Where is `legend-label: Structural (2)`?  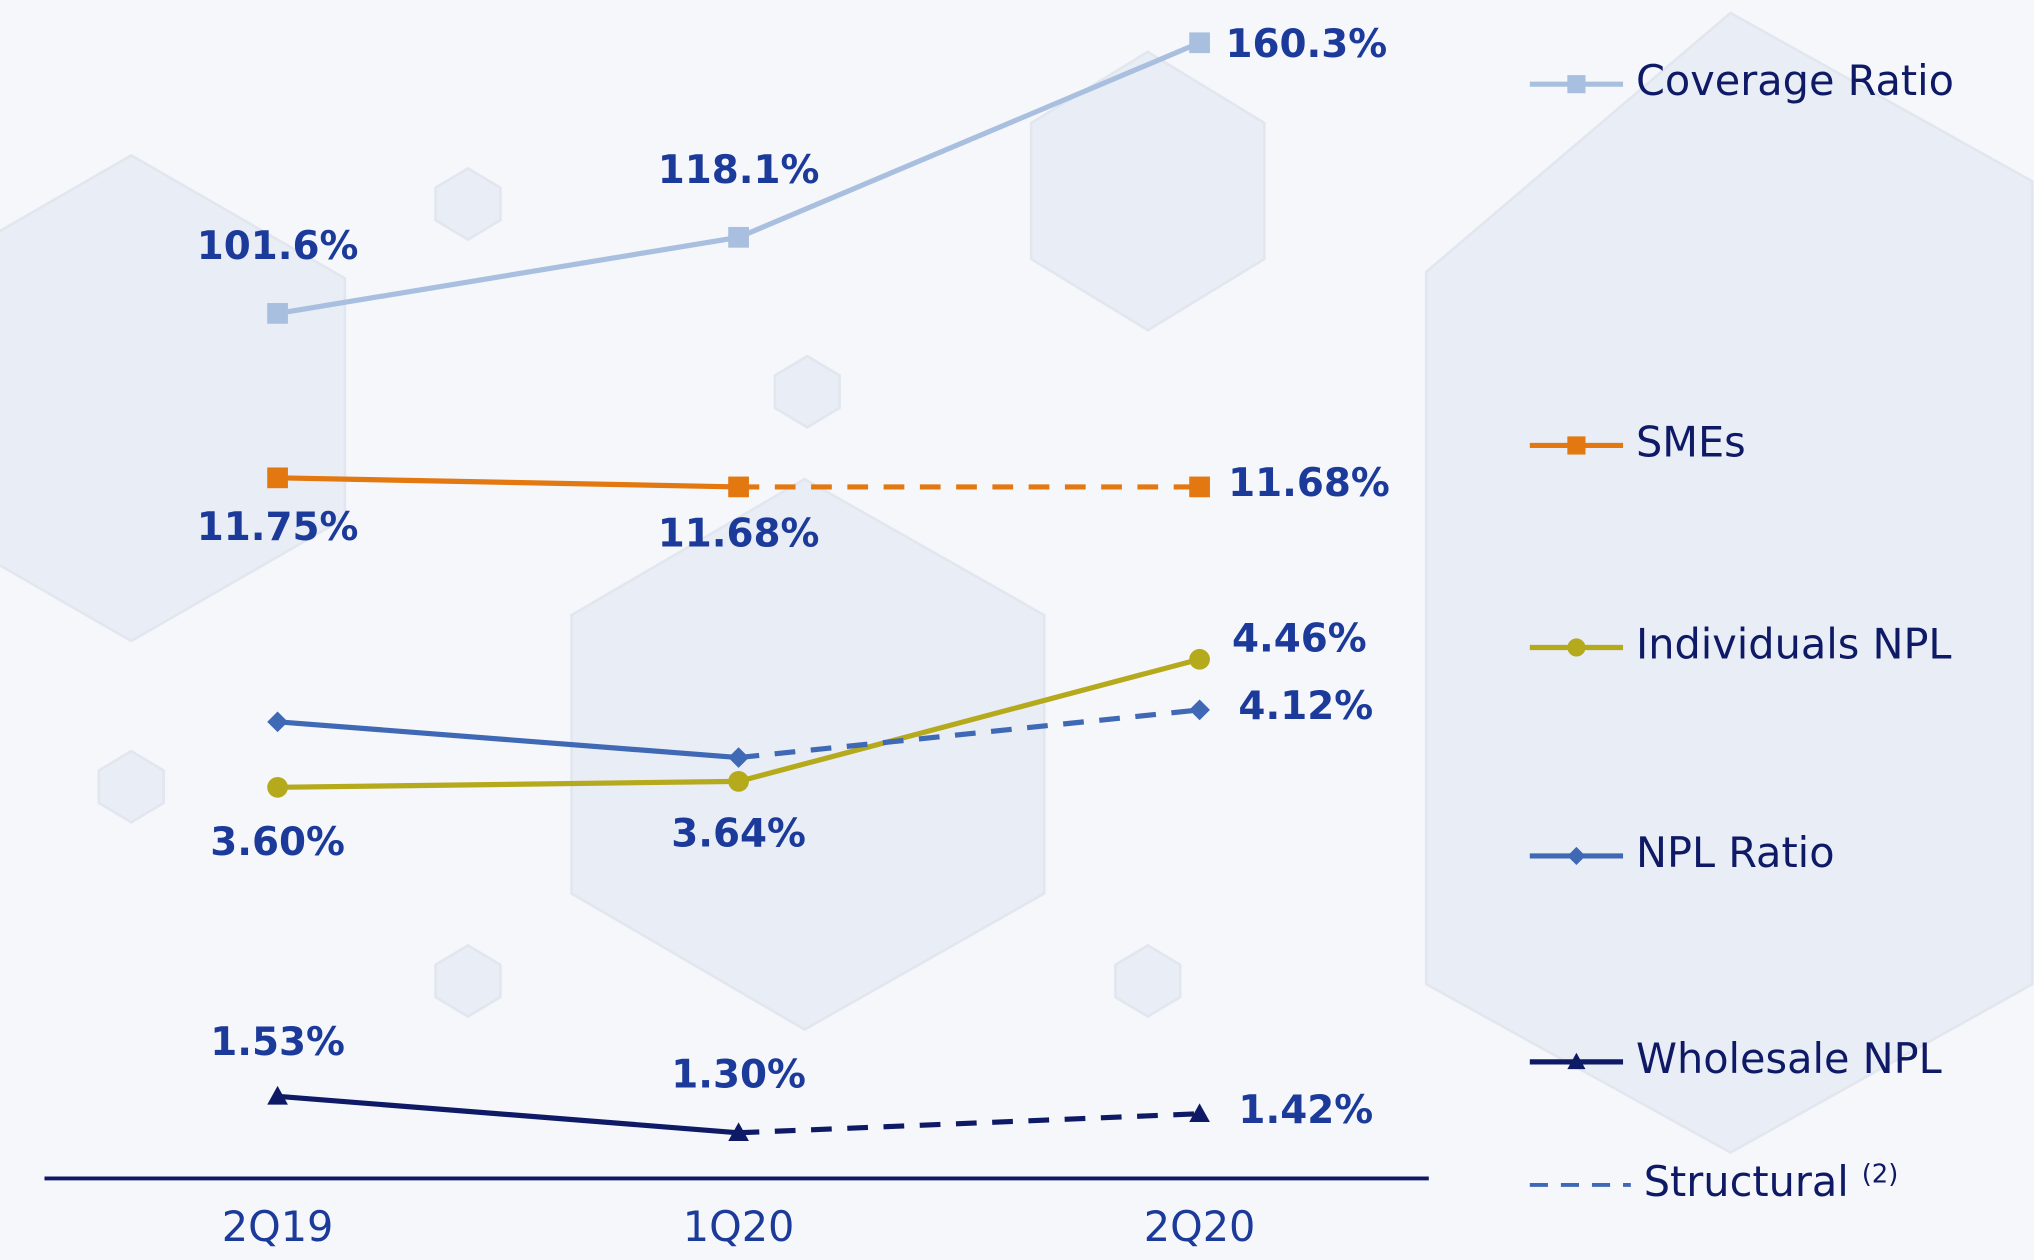
legend-label: Structural (2) is located at coordinates (1771, 1182).